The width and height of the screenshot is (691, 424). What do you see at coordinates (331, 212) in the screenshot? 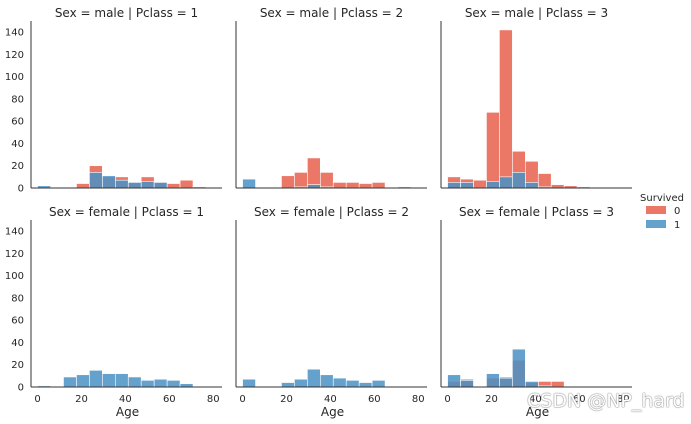
I see `facet-title: Sex = female | Pclass = 2` at bounding box center [331, 212].